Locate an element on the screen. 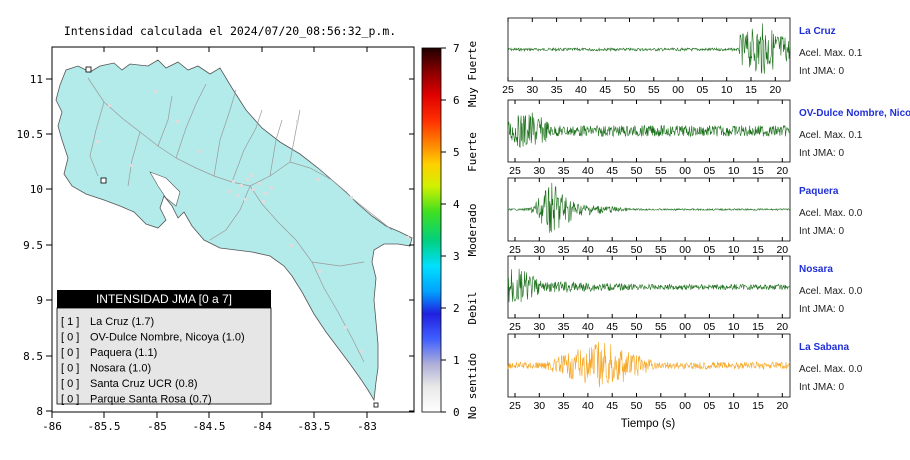 This screenshot has height=460, width=910. lon-tick-label: -83.5 is located at coordinates (313, 426).